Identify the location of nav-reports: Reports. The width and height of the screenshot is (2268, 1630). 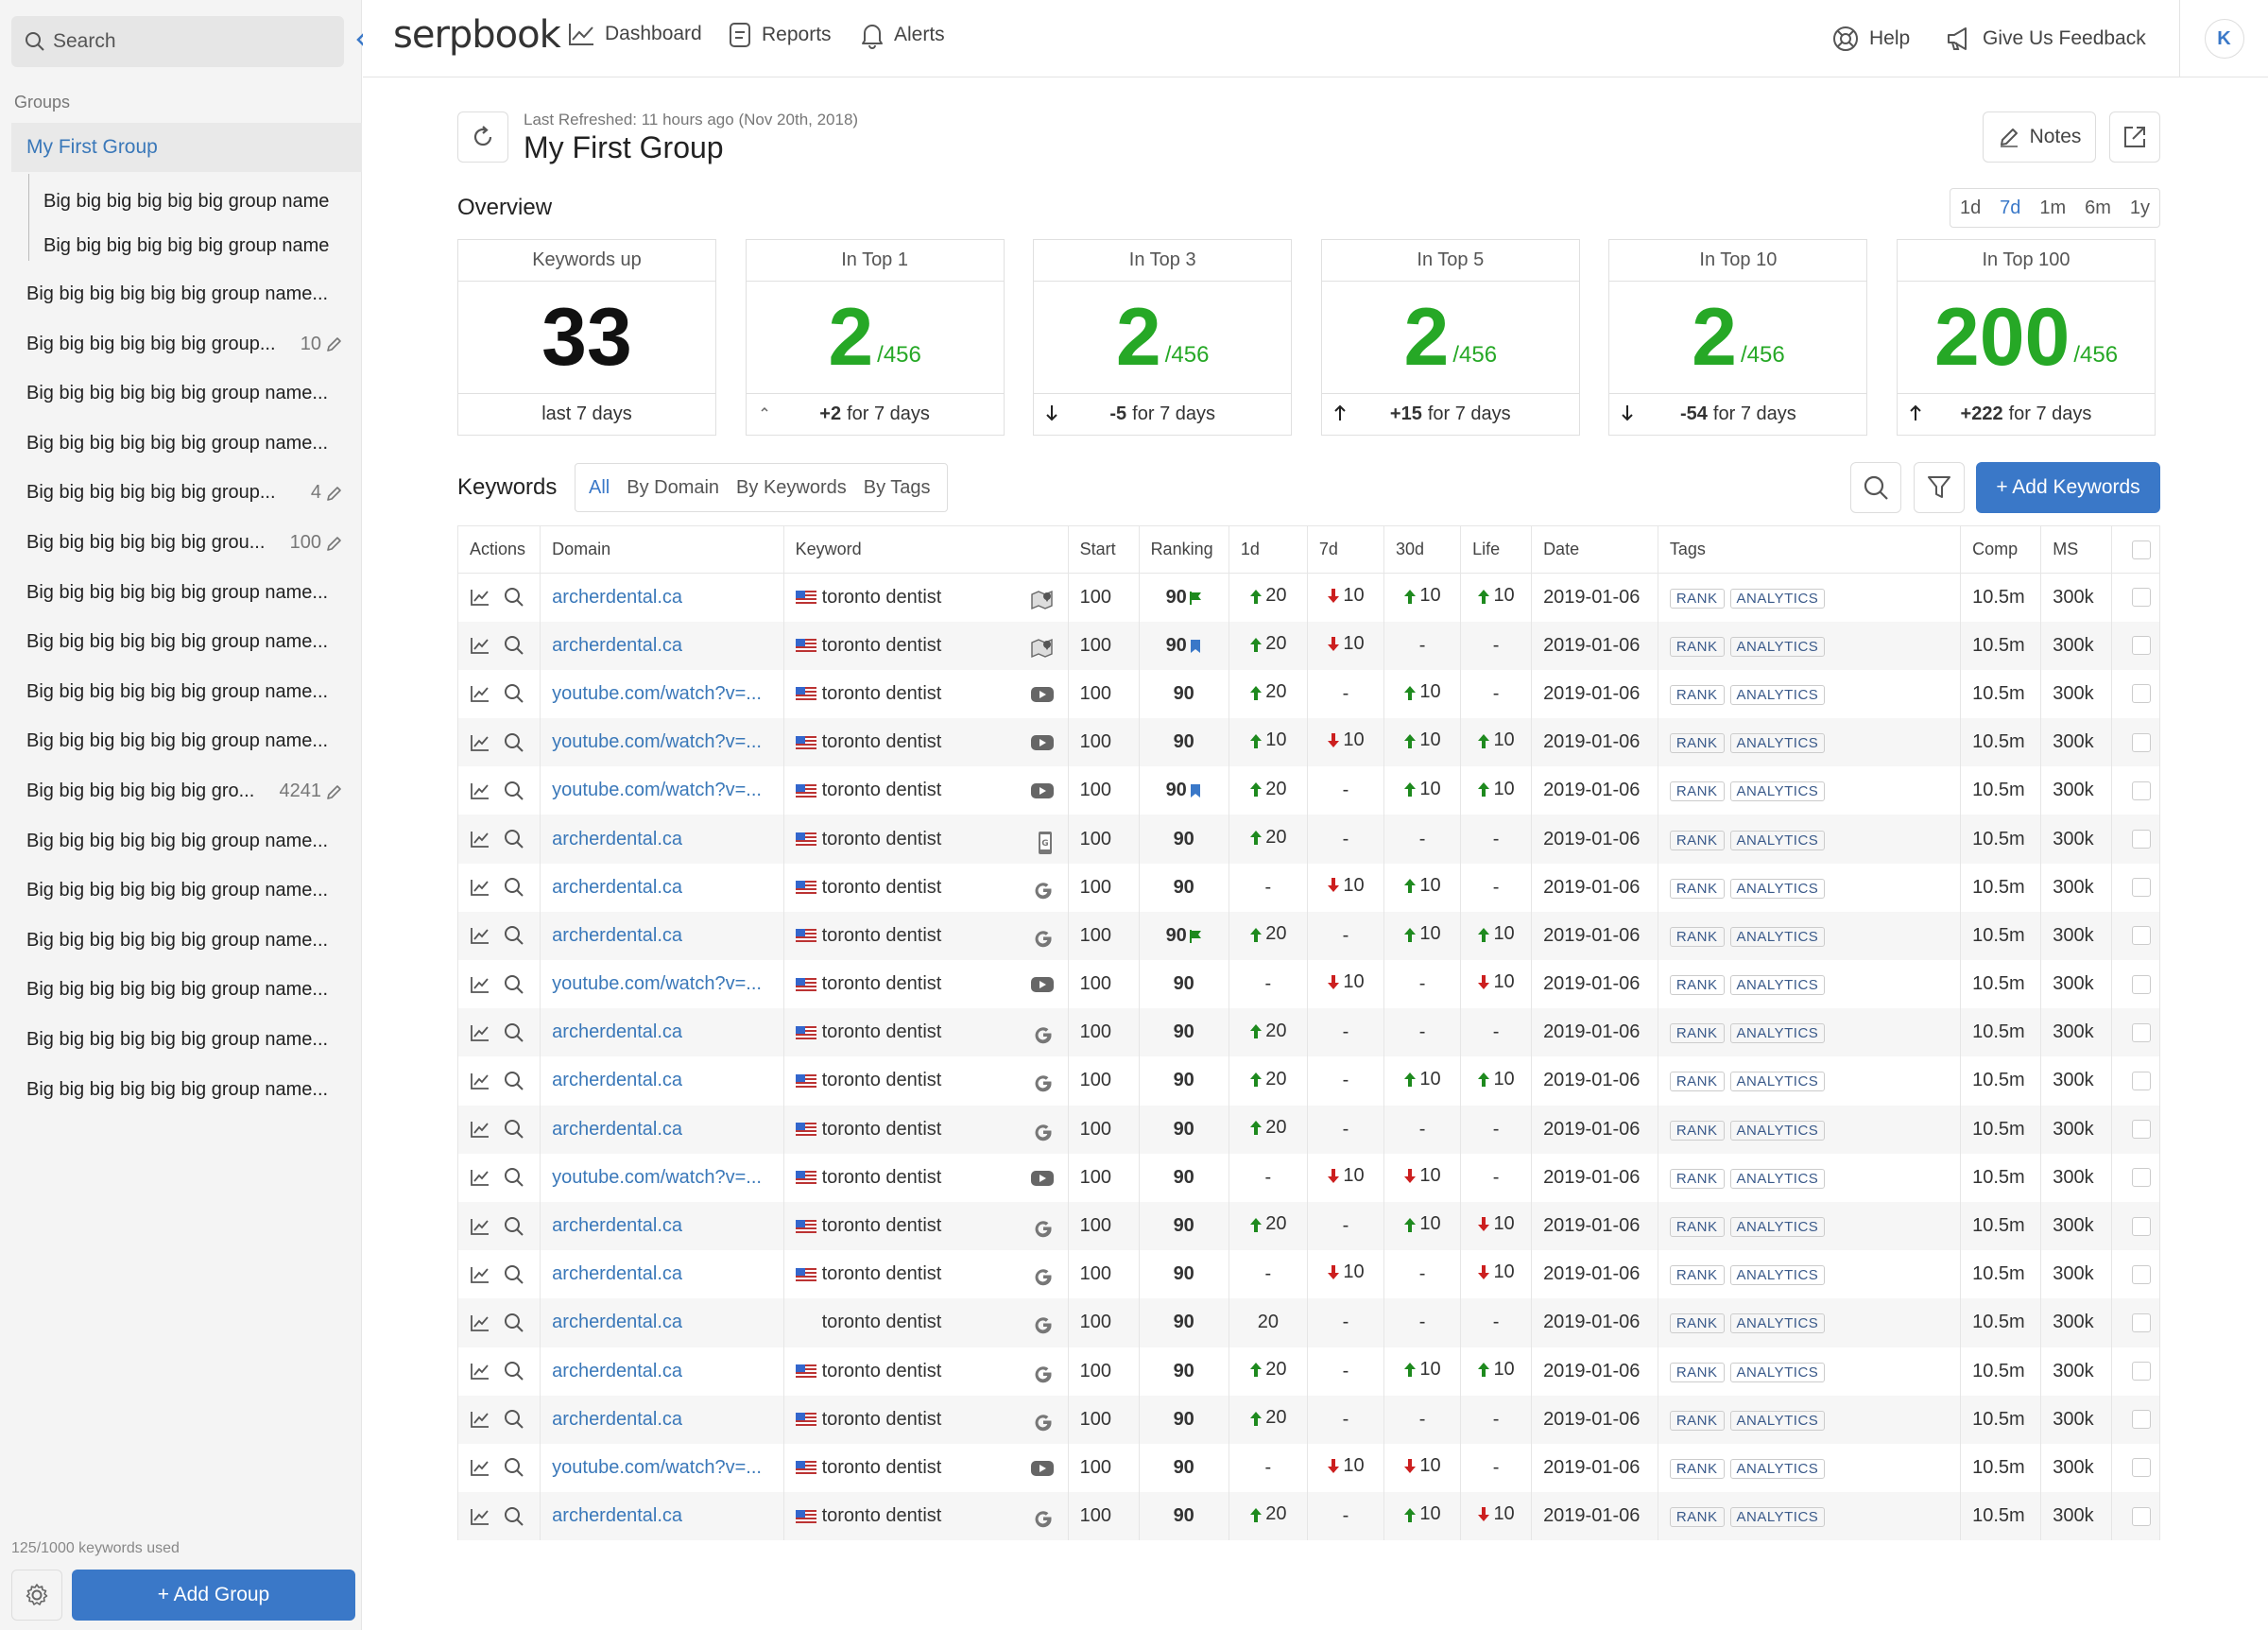
(780, 35).